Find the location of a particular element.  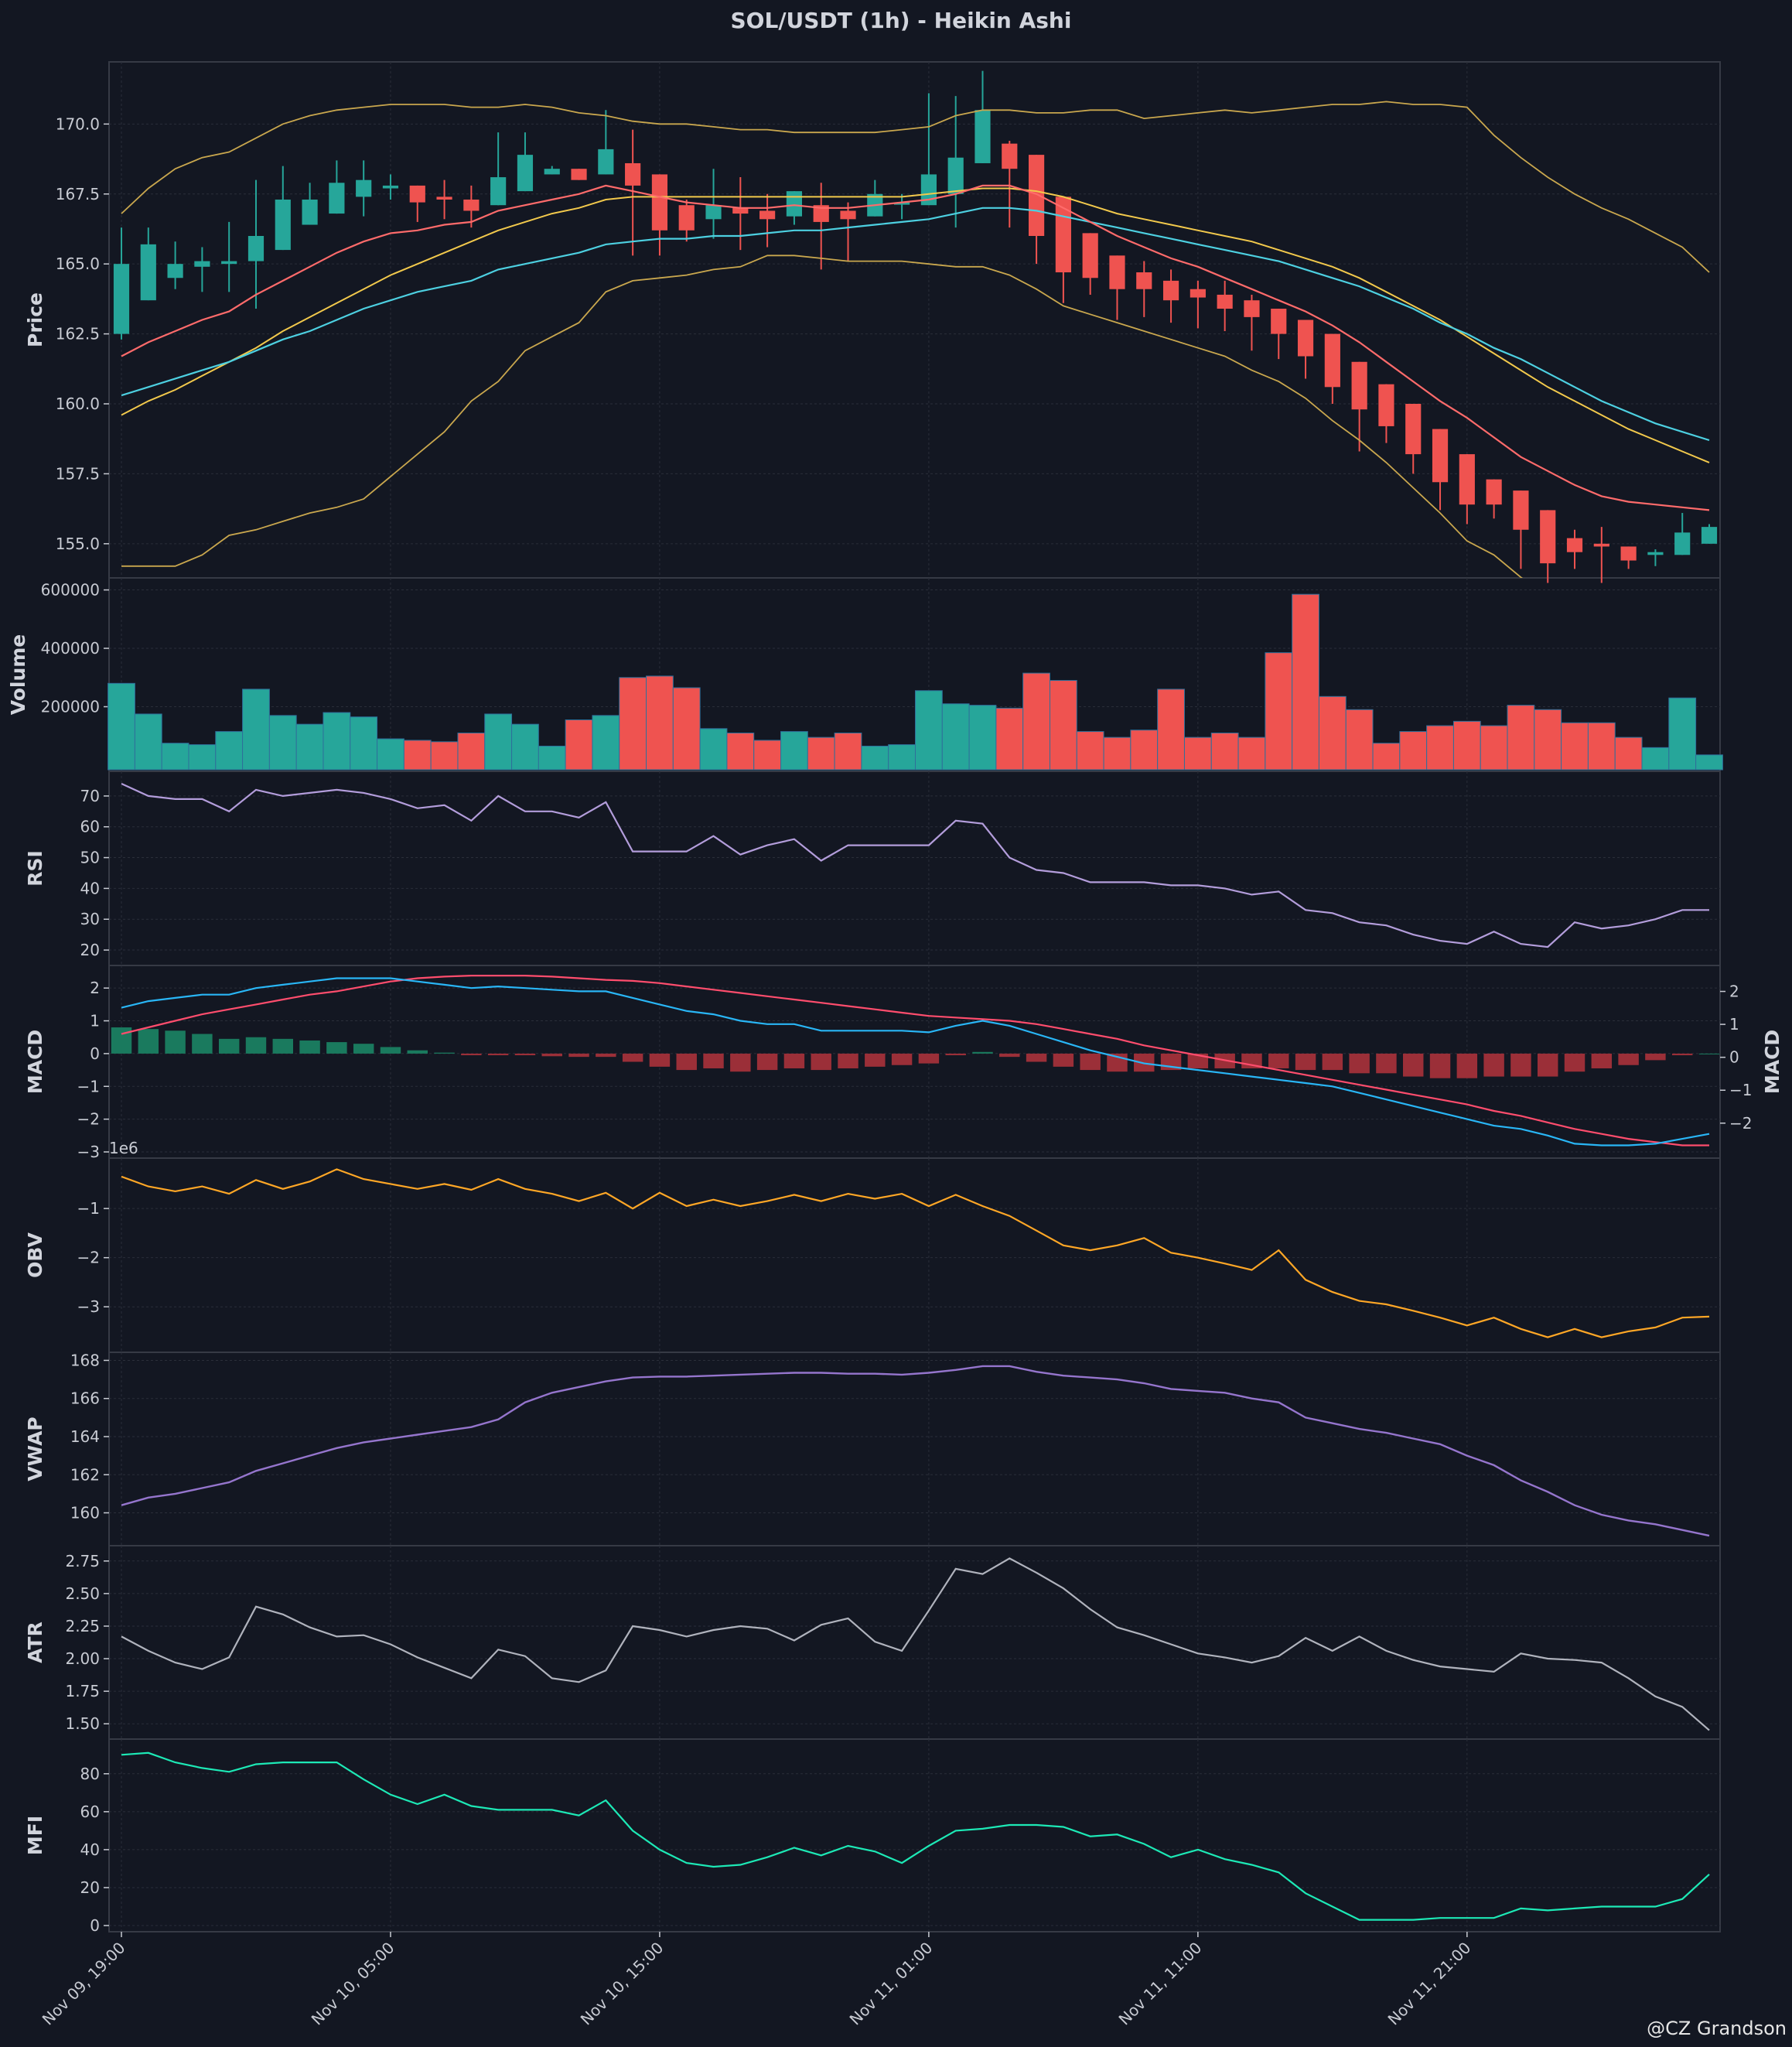

panel-macd: 2 1 0 −1 −2 −3 2 1 0 −1 −2 MACD MACD is located at coordinates (903, 1063).